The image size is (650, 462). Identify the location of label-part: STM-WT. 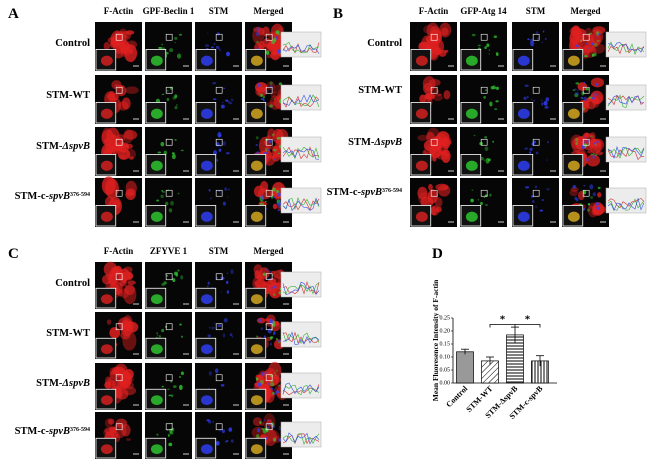
(68, 95).